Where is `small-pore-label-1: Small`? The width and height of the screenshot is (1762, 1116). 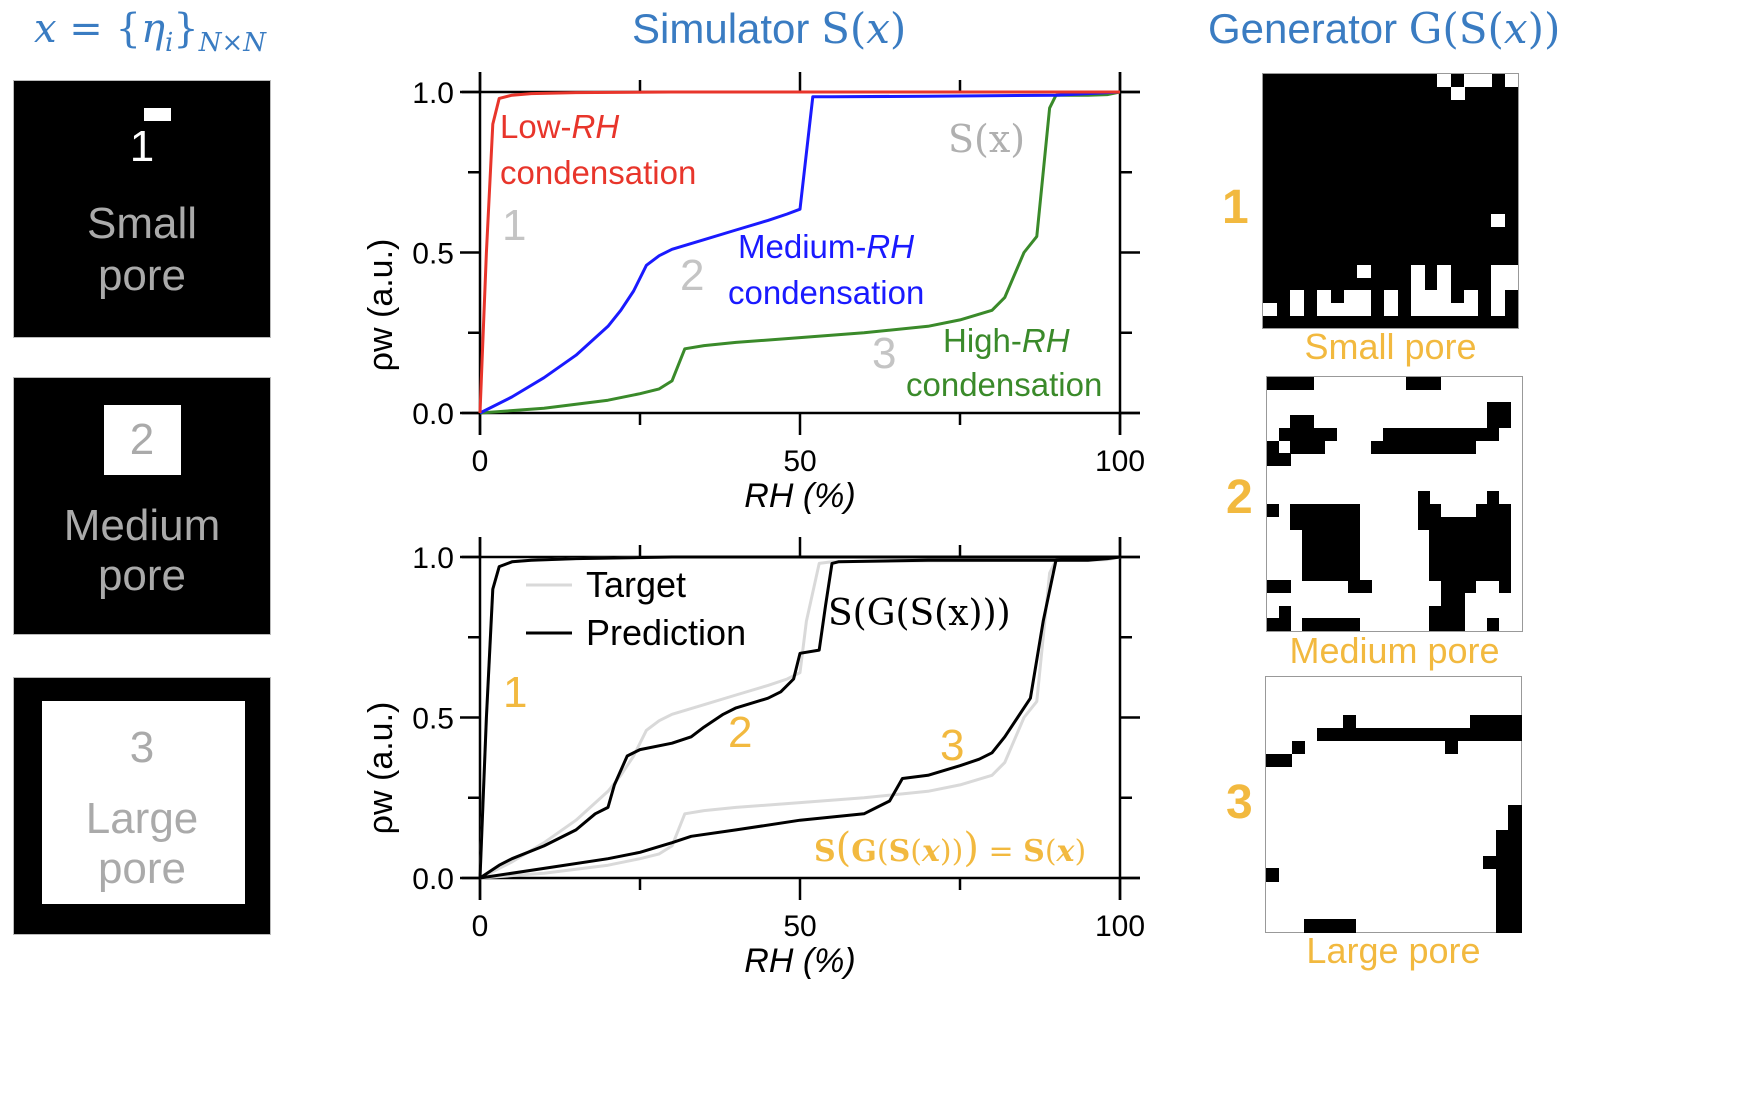
small-pore-label-1: Small is located at coordinates (142, 223).